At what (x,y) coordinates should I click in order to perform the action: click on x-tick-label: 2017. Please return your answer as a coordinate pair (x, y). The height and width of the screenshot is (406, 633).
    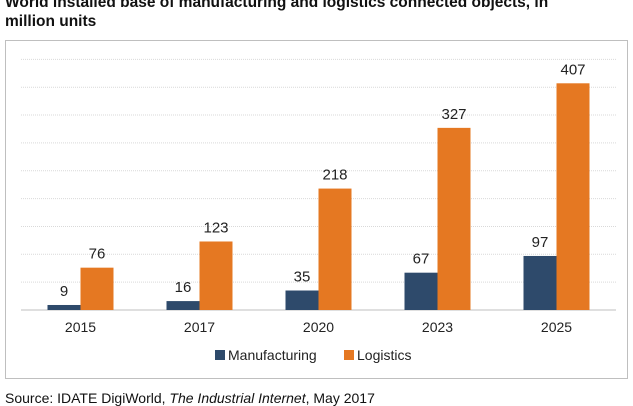
    Looking at the image, I should click on (199, 327).